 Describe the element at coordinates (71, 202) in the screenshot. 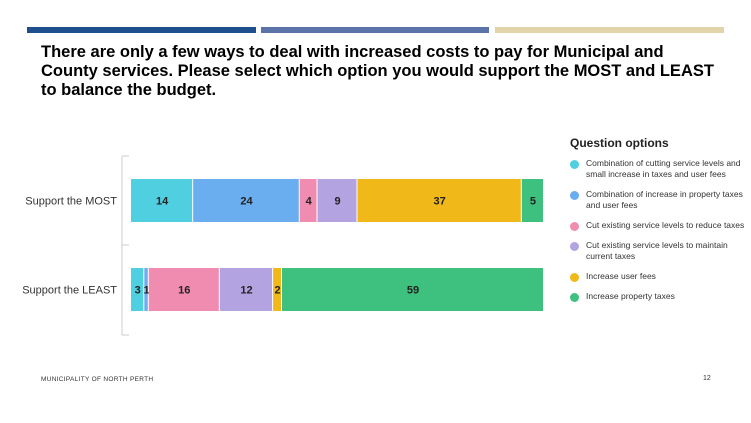

I see `category-label-0: Support the MOST` at that location.